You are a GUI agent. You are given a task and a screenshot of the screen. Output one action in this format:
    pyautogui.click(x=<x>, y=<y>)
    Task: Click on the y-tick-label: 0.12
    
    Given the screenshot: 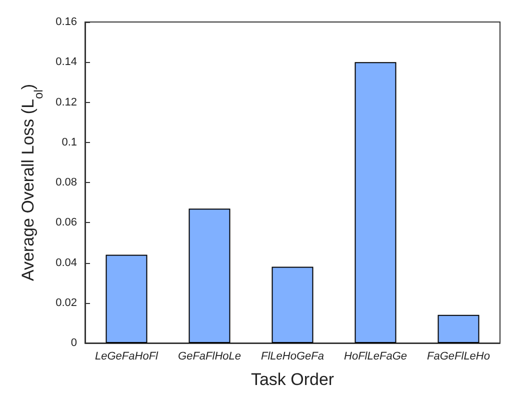 What is the action you would take?
    pyautogui.click(x=66, y=102)
    